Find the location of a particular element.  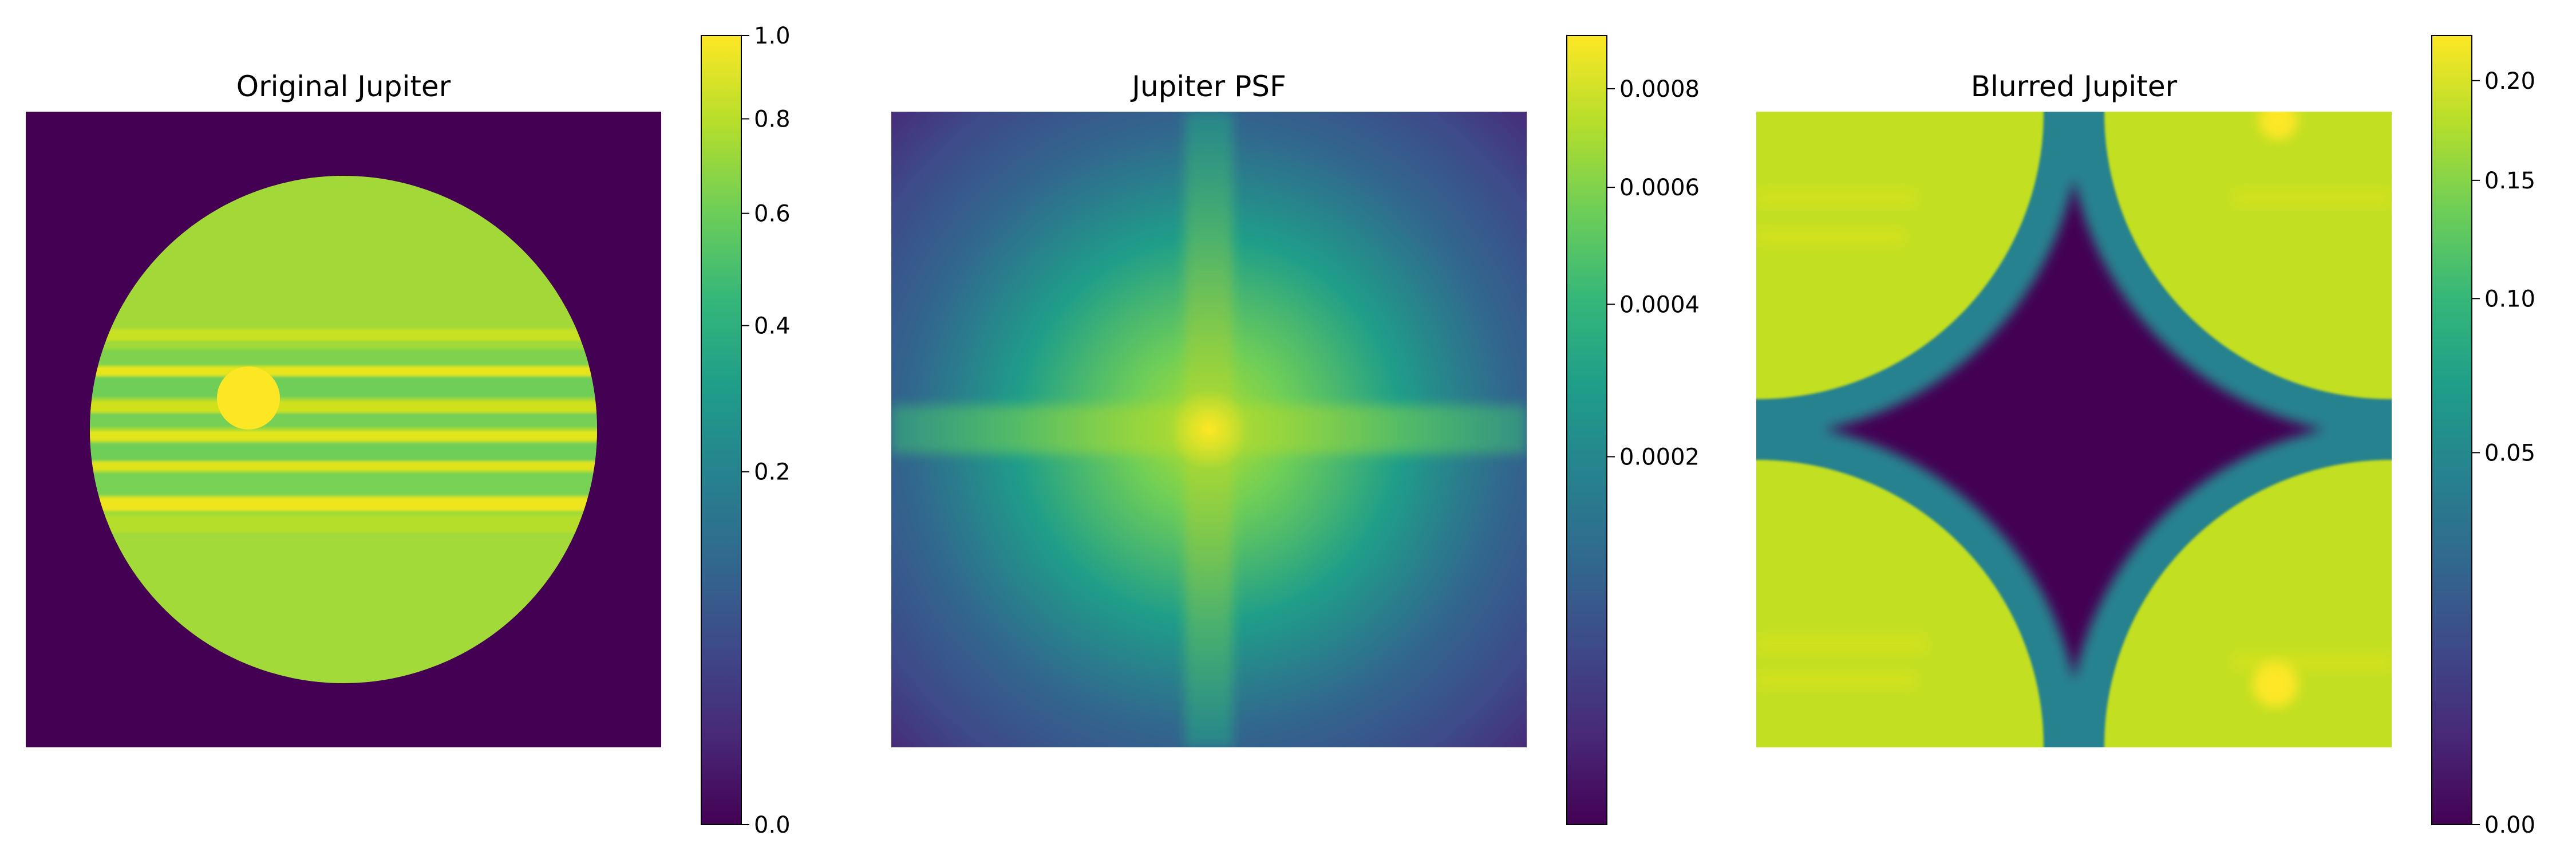

colorbar-3-tick-label: 0.20 is located at coordinates (2509, 81).